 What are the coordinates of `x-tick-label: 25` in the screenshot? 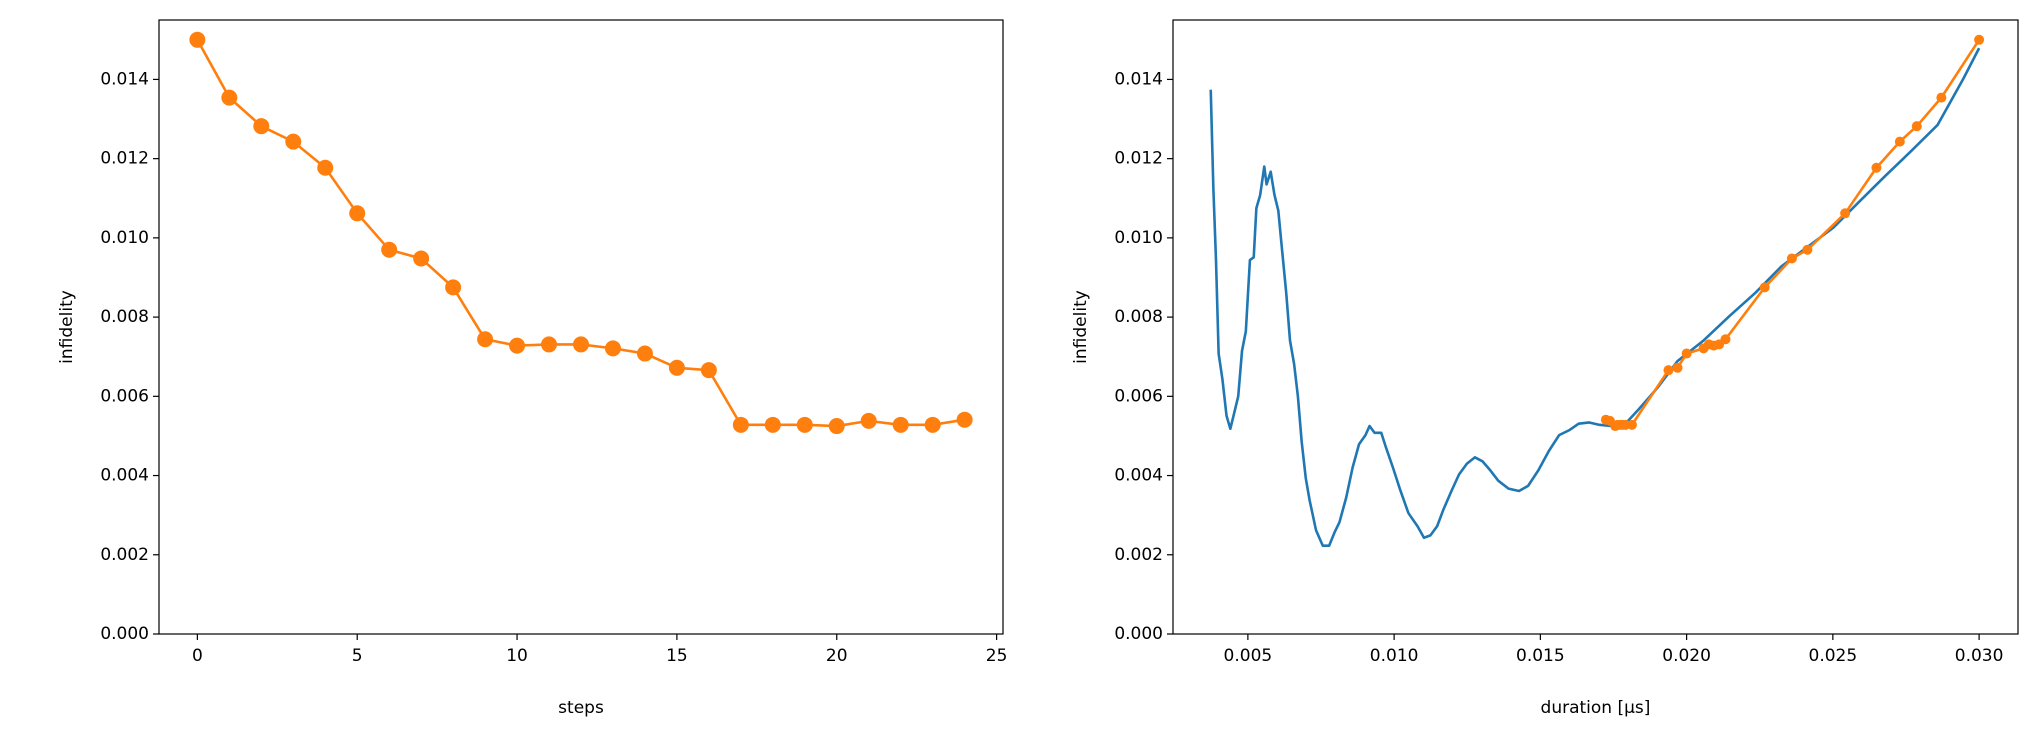 It's located at (997, 656).